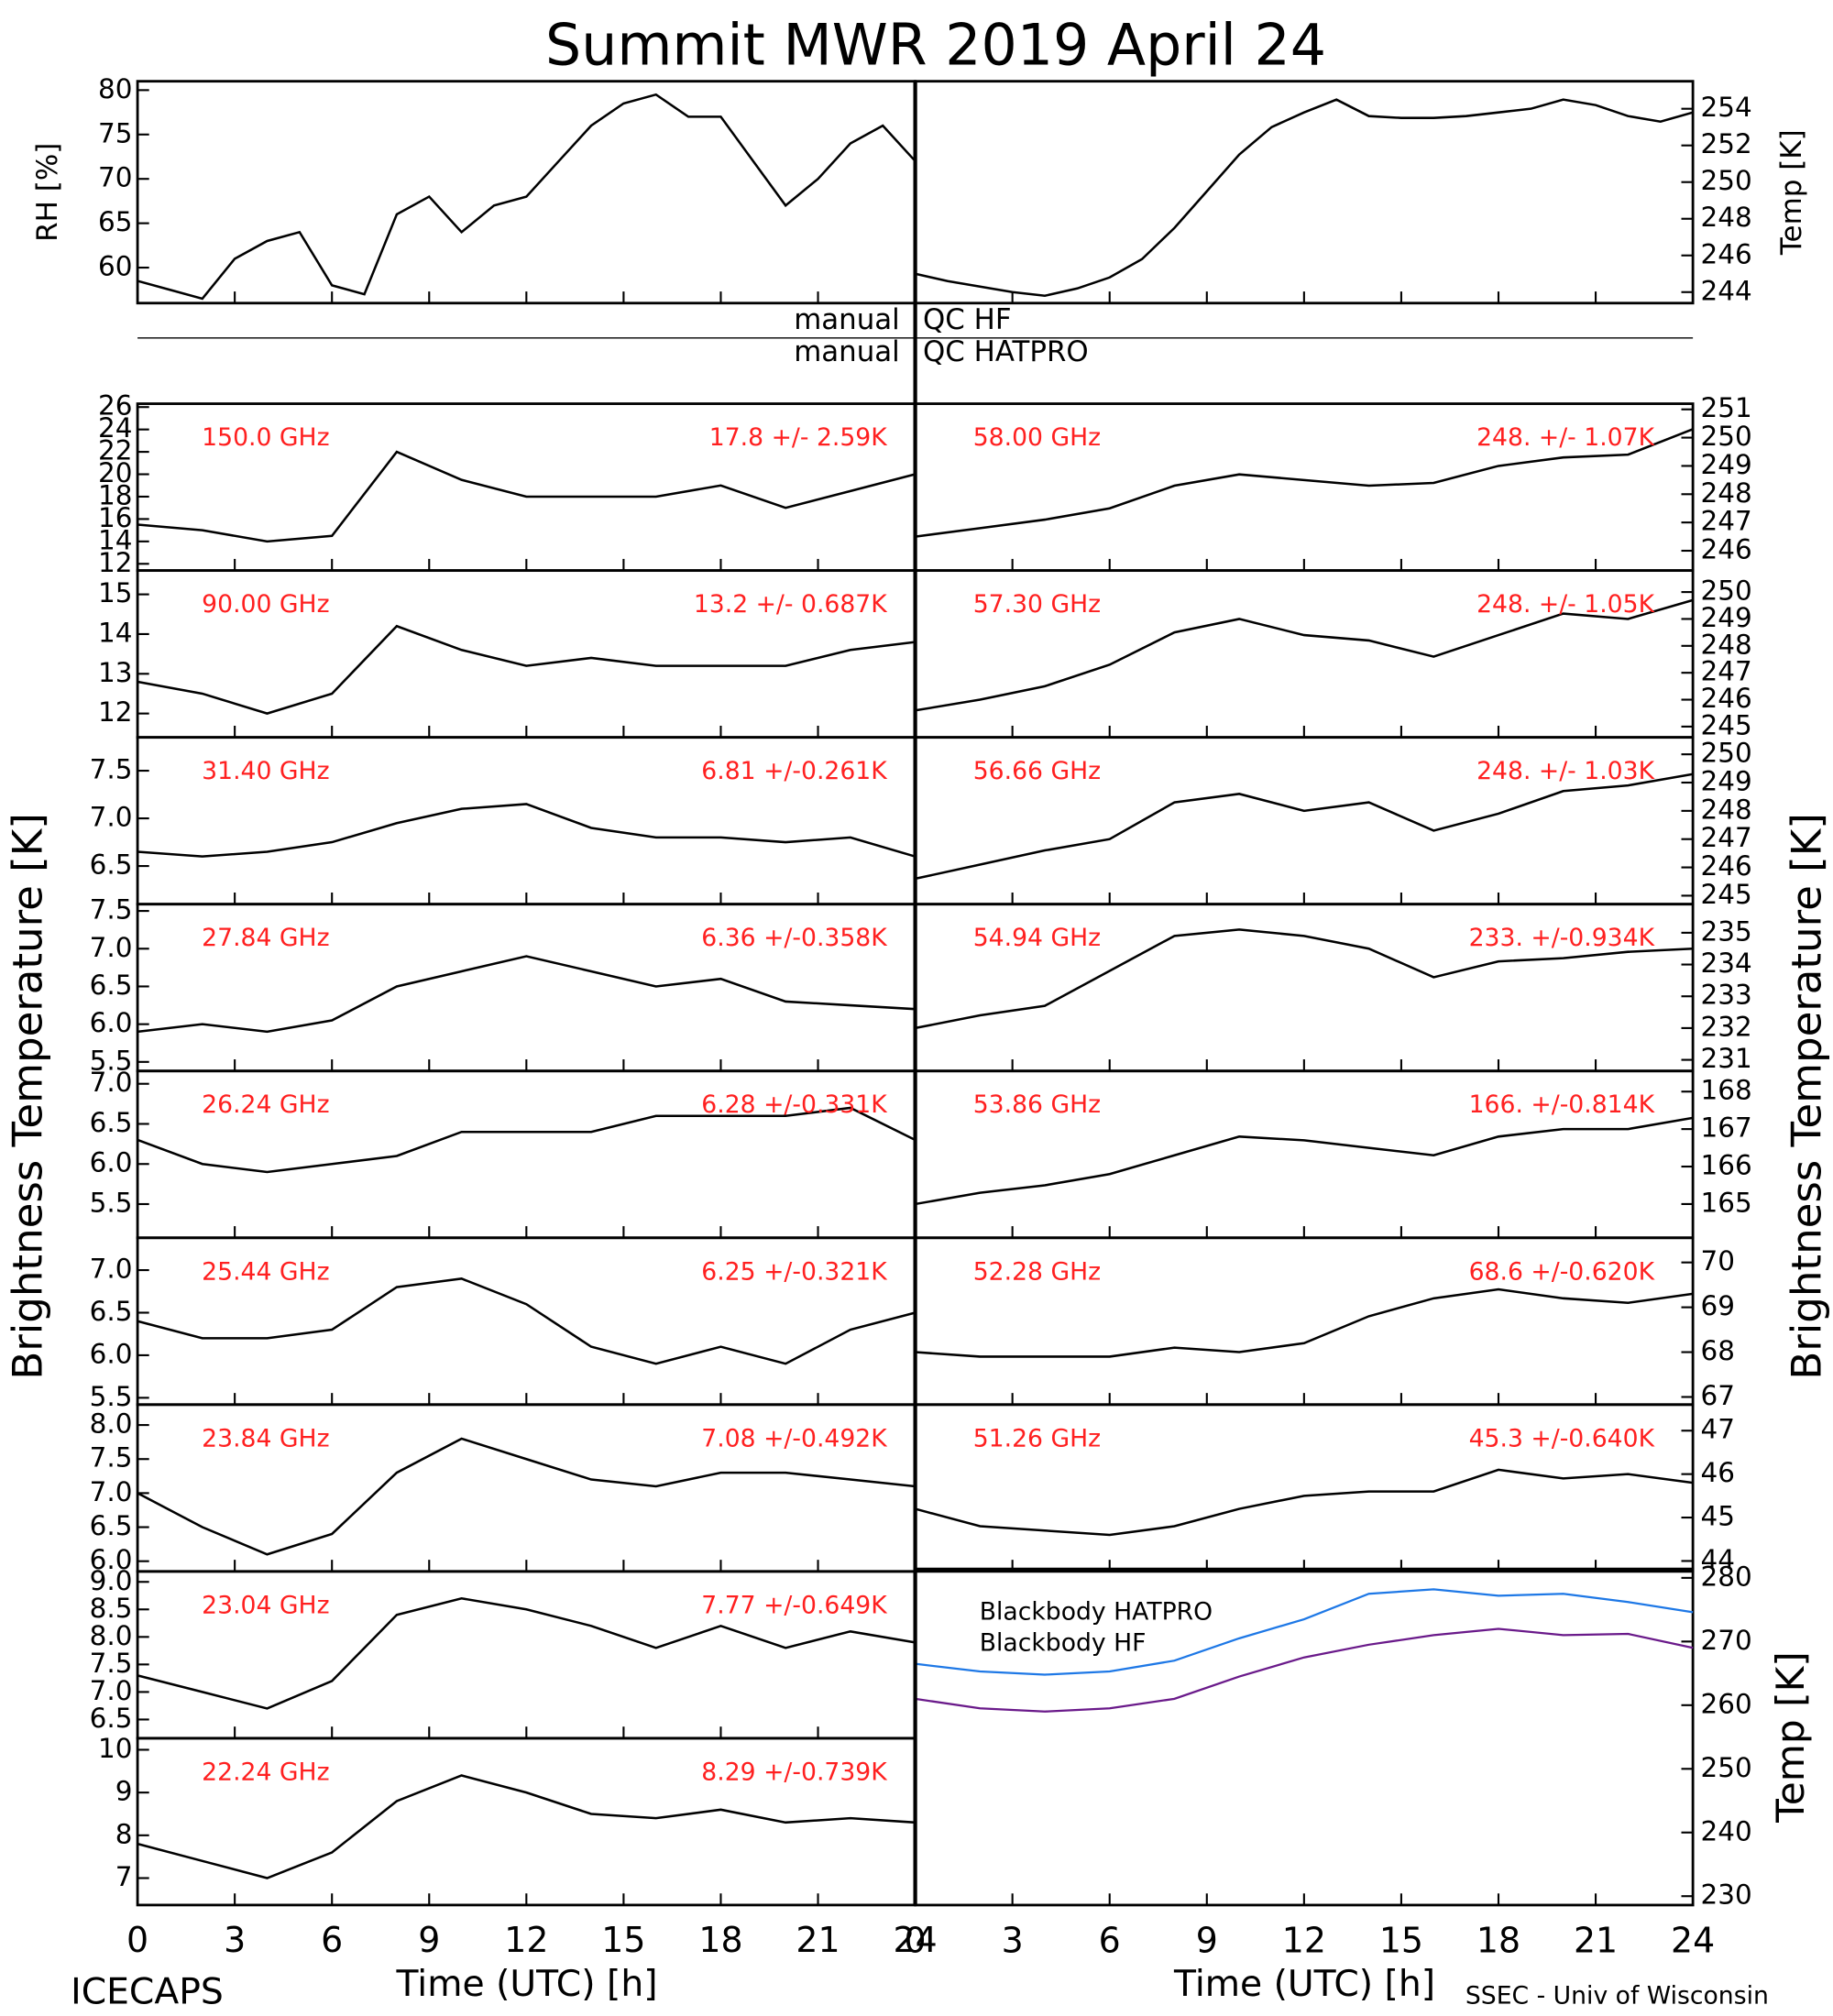 Image resolution: width=1833 pixels, height=2016 pixels. Describe the element at coordinates (1790, 1737) in the screenshot. I see `y-axis-title: Temp [K]` at that location.